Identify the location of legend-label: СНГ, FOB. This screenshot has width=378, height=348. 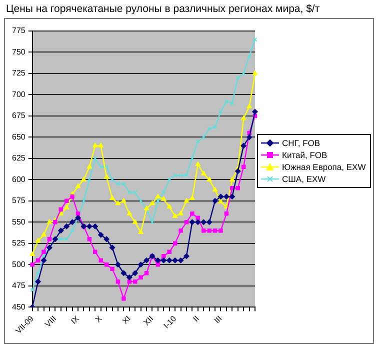
(301, 143).